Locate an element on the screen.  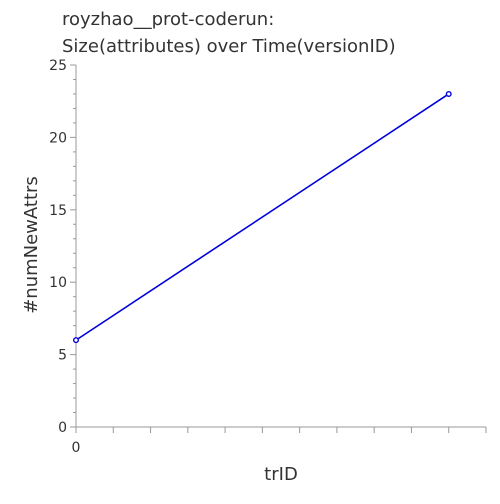
x-tick-label: 0 is located at coordinates (76, 448).